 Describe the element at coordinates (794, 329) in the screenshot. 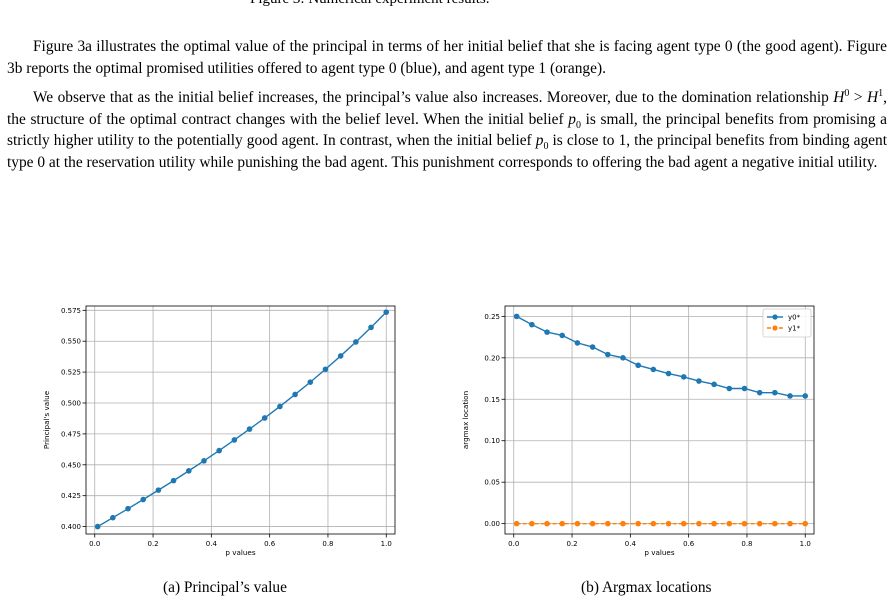

I see `legend-label: y1*` at that location.